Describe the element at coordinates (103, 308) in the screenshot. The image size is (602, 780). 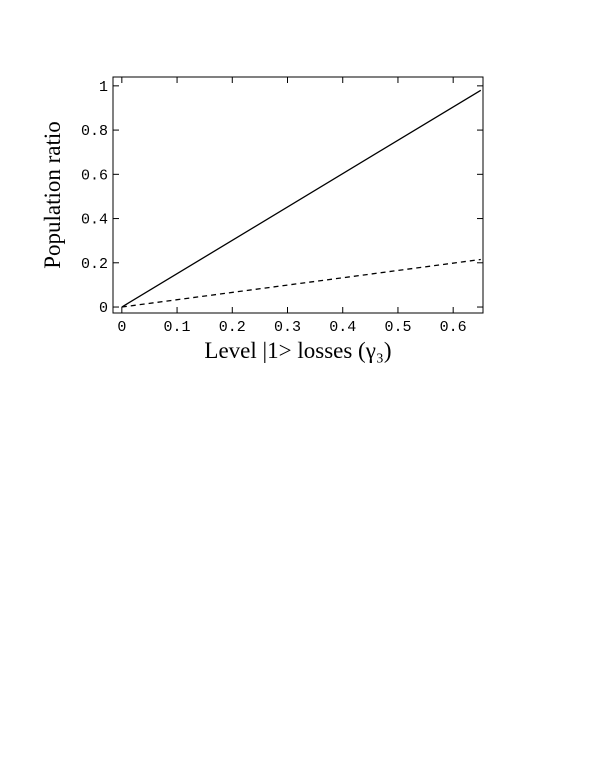
I see `y-tick-label: 0` at that location.